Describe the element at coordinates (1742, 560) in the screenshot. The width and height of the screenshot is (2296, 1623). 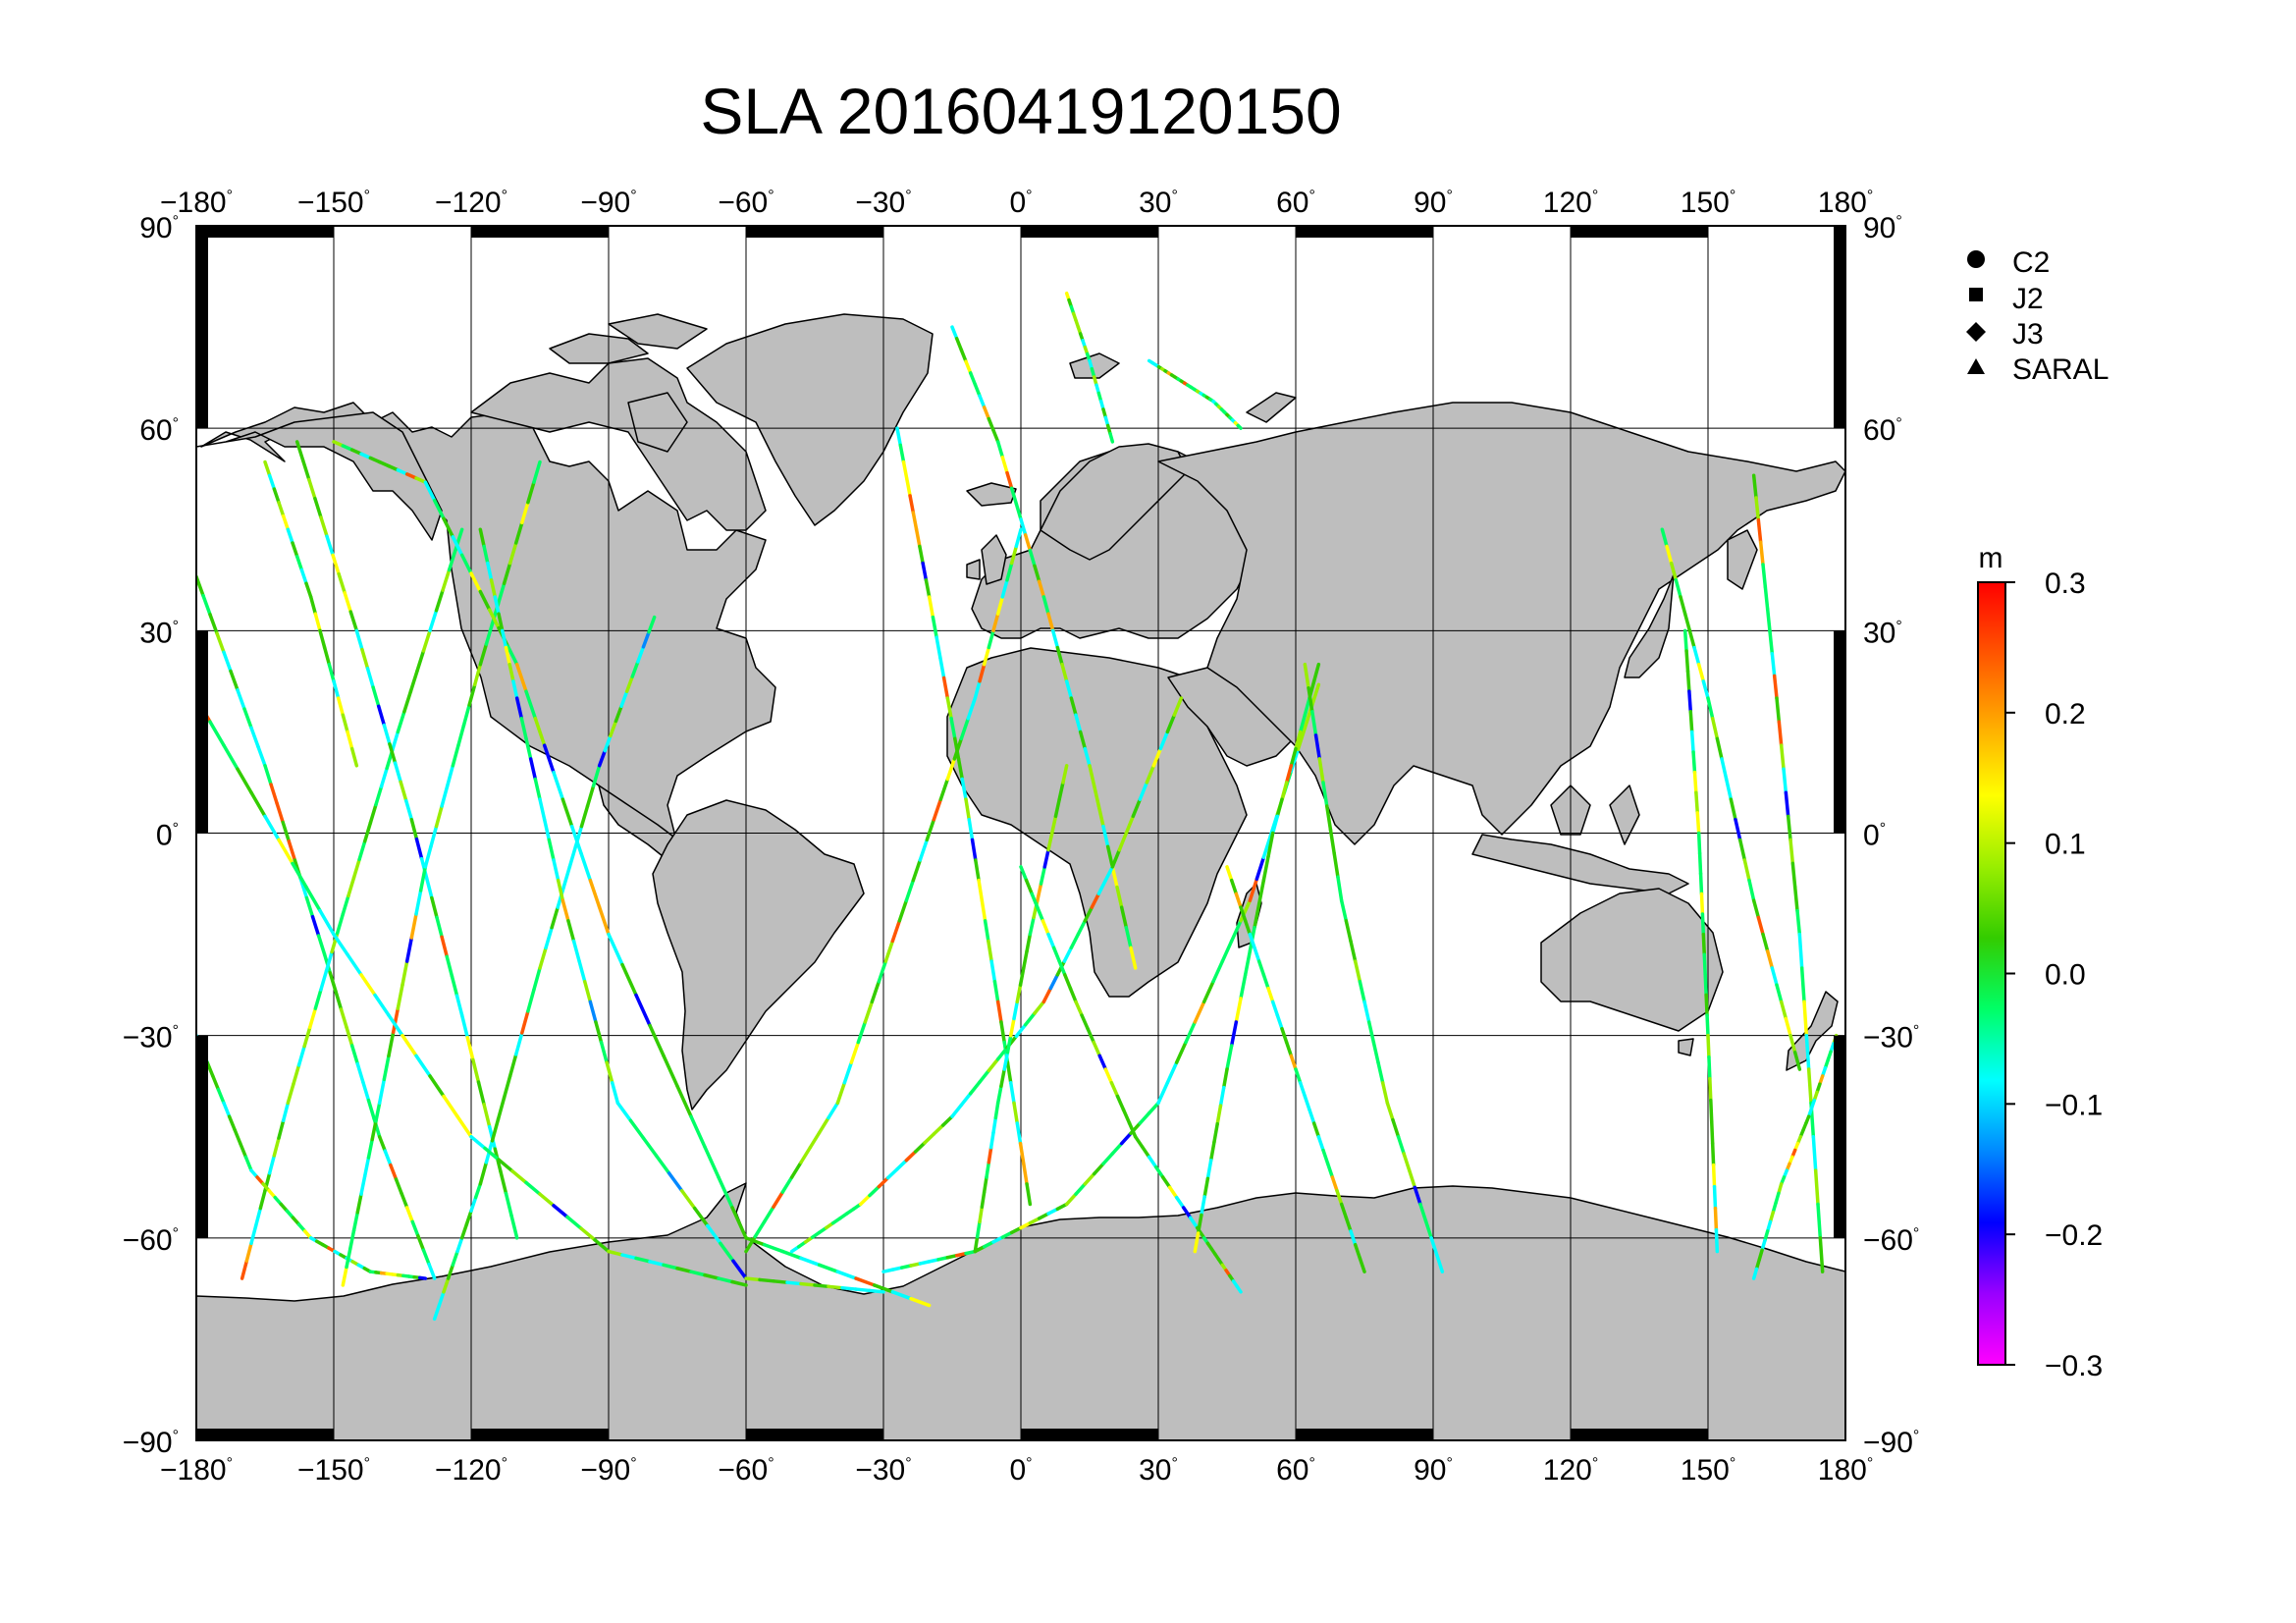
I see `landmass-kamchatka` at that location.